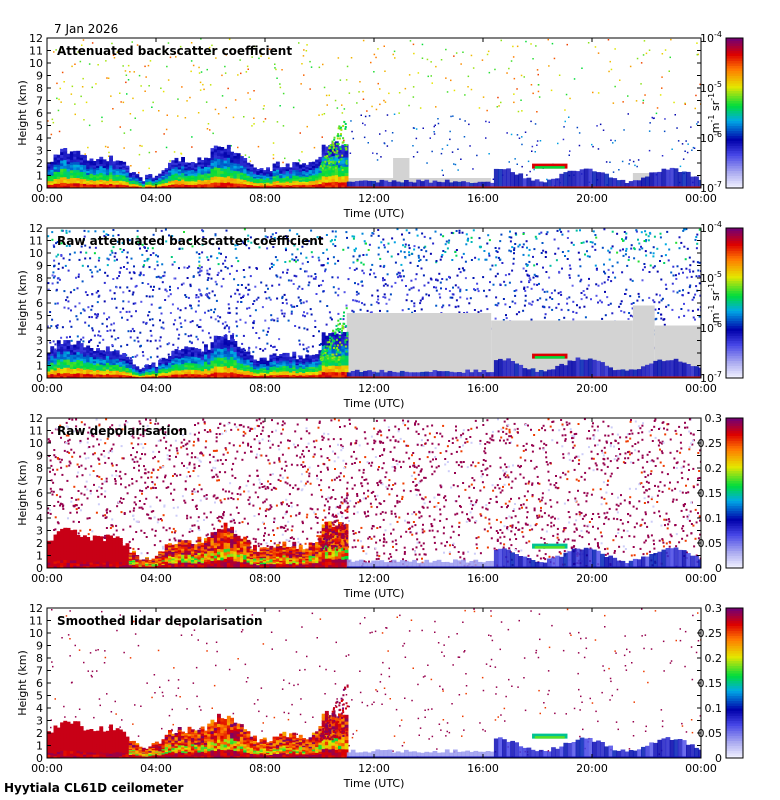  What do you see at coordinates (714, 708) in the screenshot?
I see `colorbar-tick-label: 0.1` at bounding box center [714, 708].